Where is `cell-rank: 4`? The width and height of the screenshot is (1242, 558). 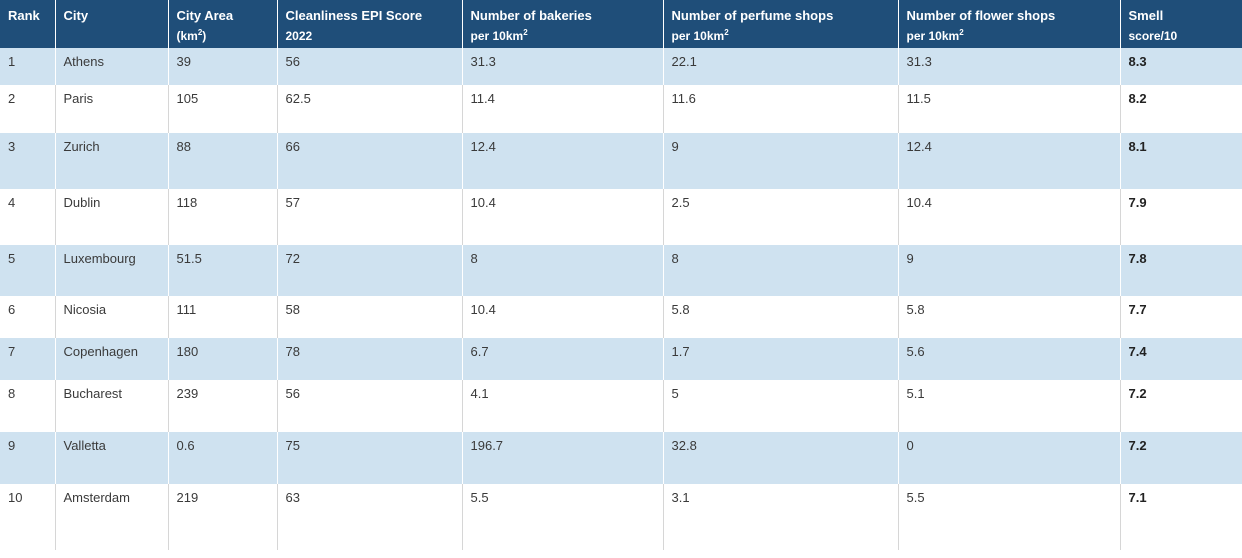
cell-rank: 4 is located at coordinates (28, 217).